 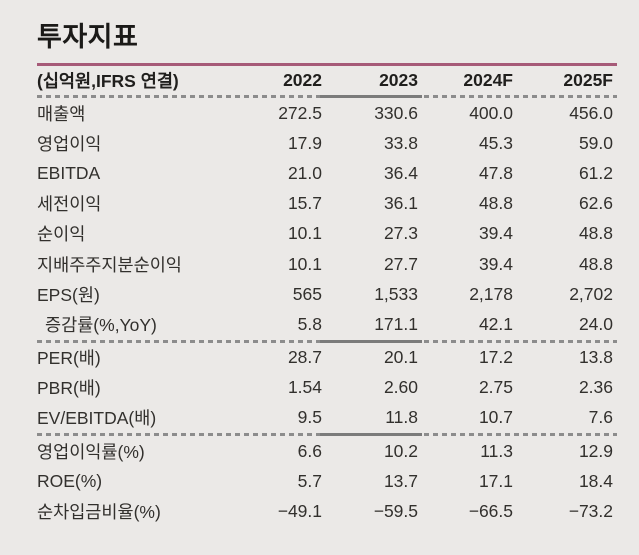 I want to click on table-row: EV/EBITDA(배) 9.5 11.8 10.7 7.6, so click(x=325, y=418).